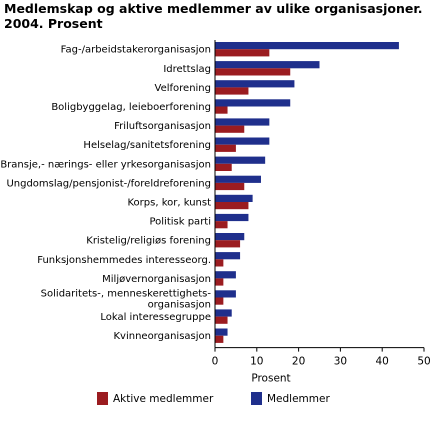 The width and height of the screenshot is (431, 421). Describe the element at coordinates (180, 222) in the screenshot. I see `category-label: Politisk parti` at that location.